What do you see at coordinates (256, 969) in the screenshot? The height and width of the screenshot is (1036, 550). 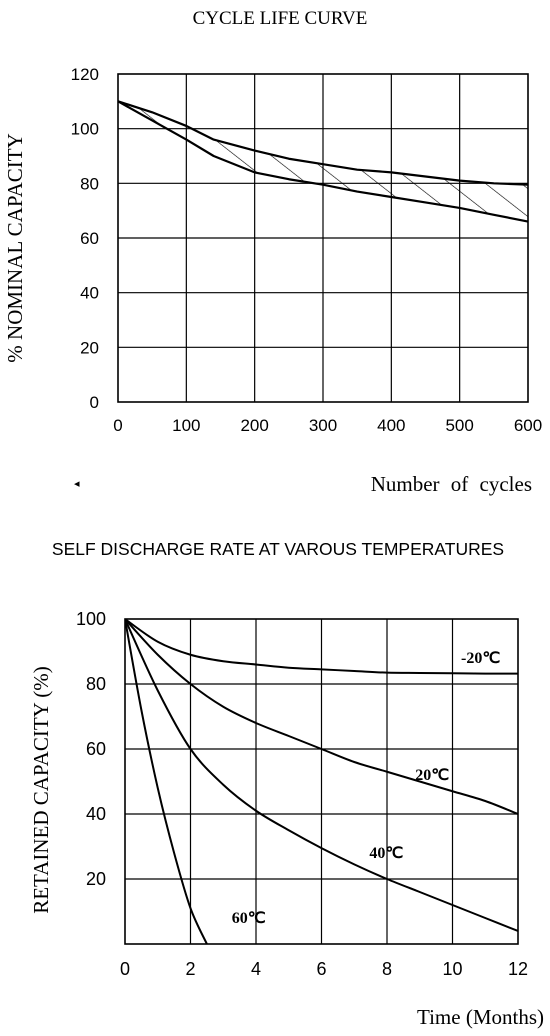 I see `chart2-x-tick-label: 4` at bounding box center [256, 969].